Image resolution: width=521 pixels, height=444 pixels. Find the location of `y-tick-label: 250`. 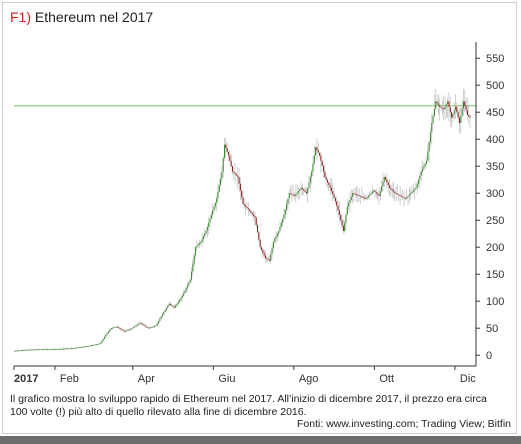

y-tick-label: 250 is located at coordinates (495, 221).